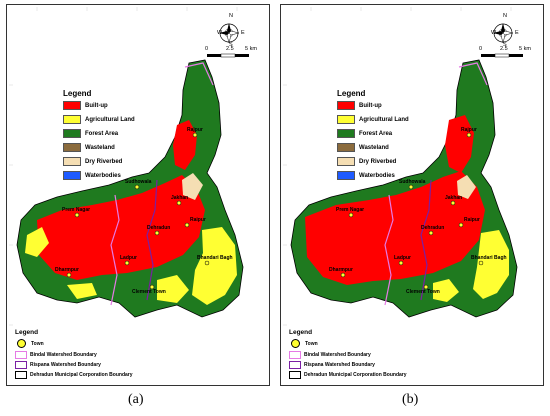 The height and width of the screenshot is (416, 550). What do you see at coordinates (152, 240) in the screenshot?
I see `rispana-boundary-a` at bounding box center [152, 240].